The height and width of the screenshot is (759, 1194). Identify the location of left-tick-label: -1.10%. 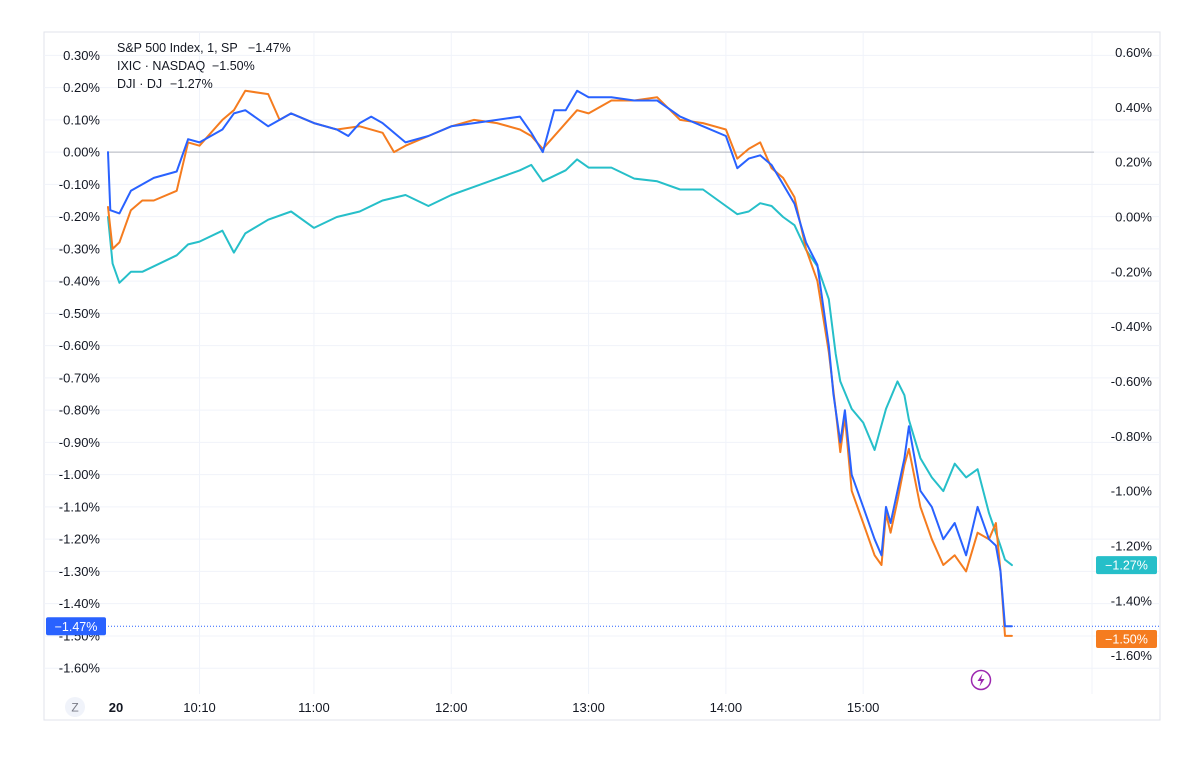
(80, 506).